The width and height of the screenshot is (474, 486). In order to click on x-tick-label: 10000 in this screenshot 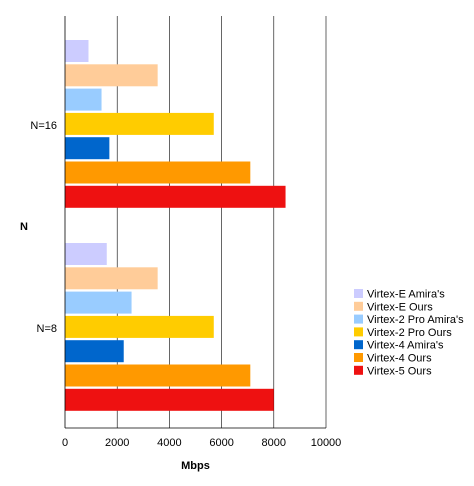, I will do `click(326, 443)`.